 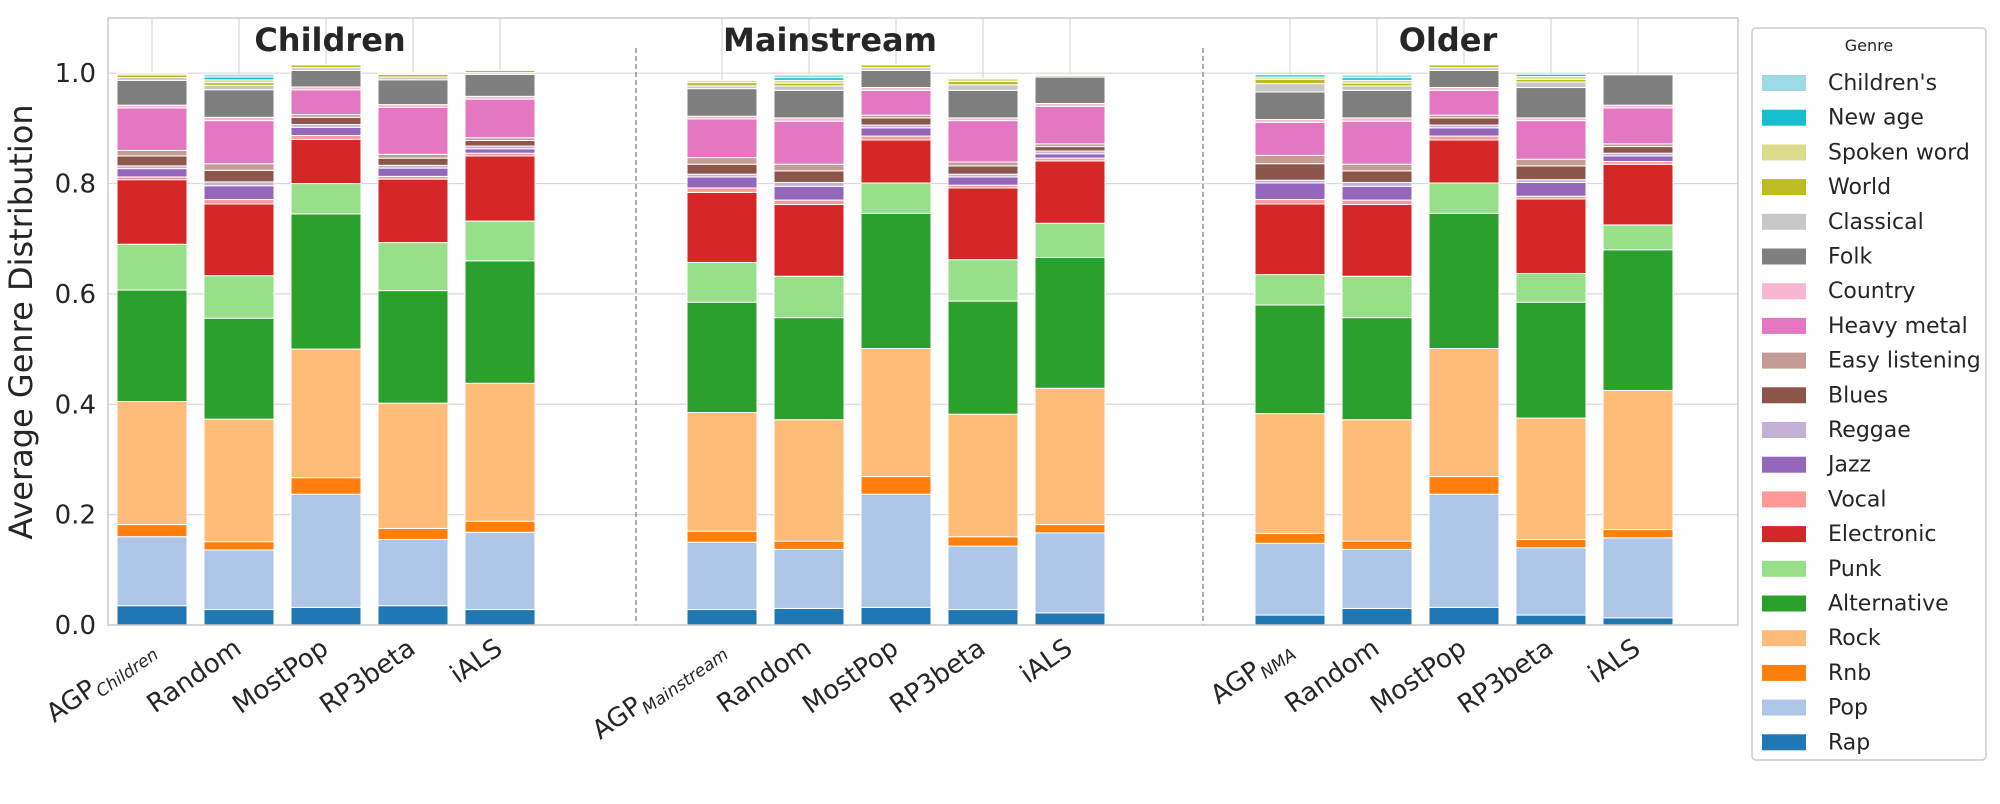 I want to click on bar-segment-children-s, so click(x=1377, y=76).